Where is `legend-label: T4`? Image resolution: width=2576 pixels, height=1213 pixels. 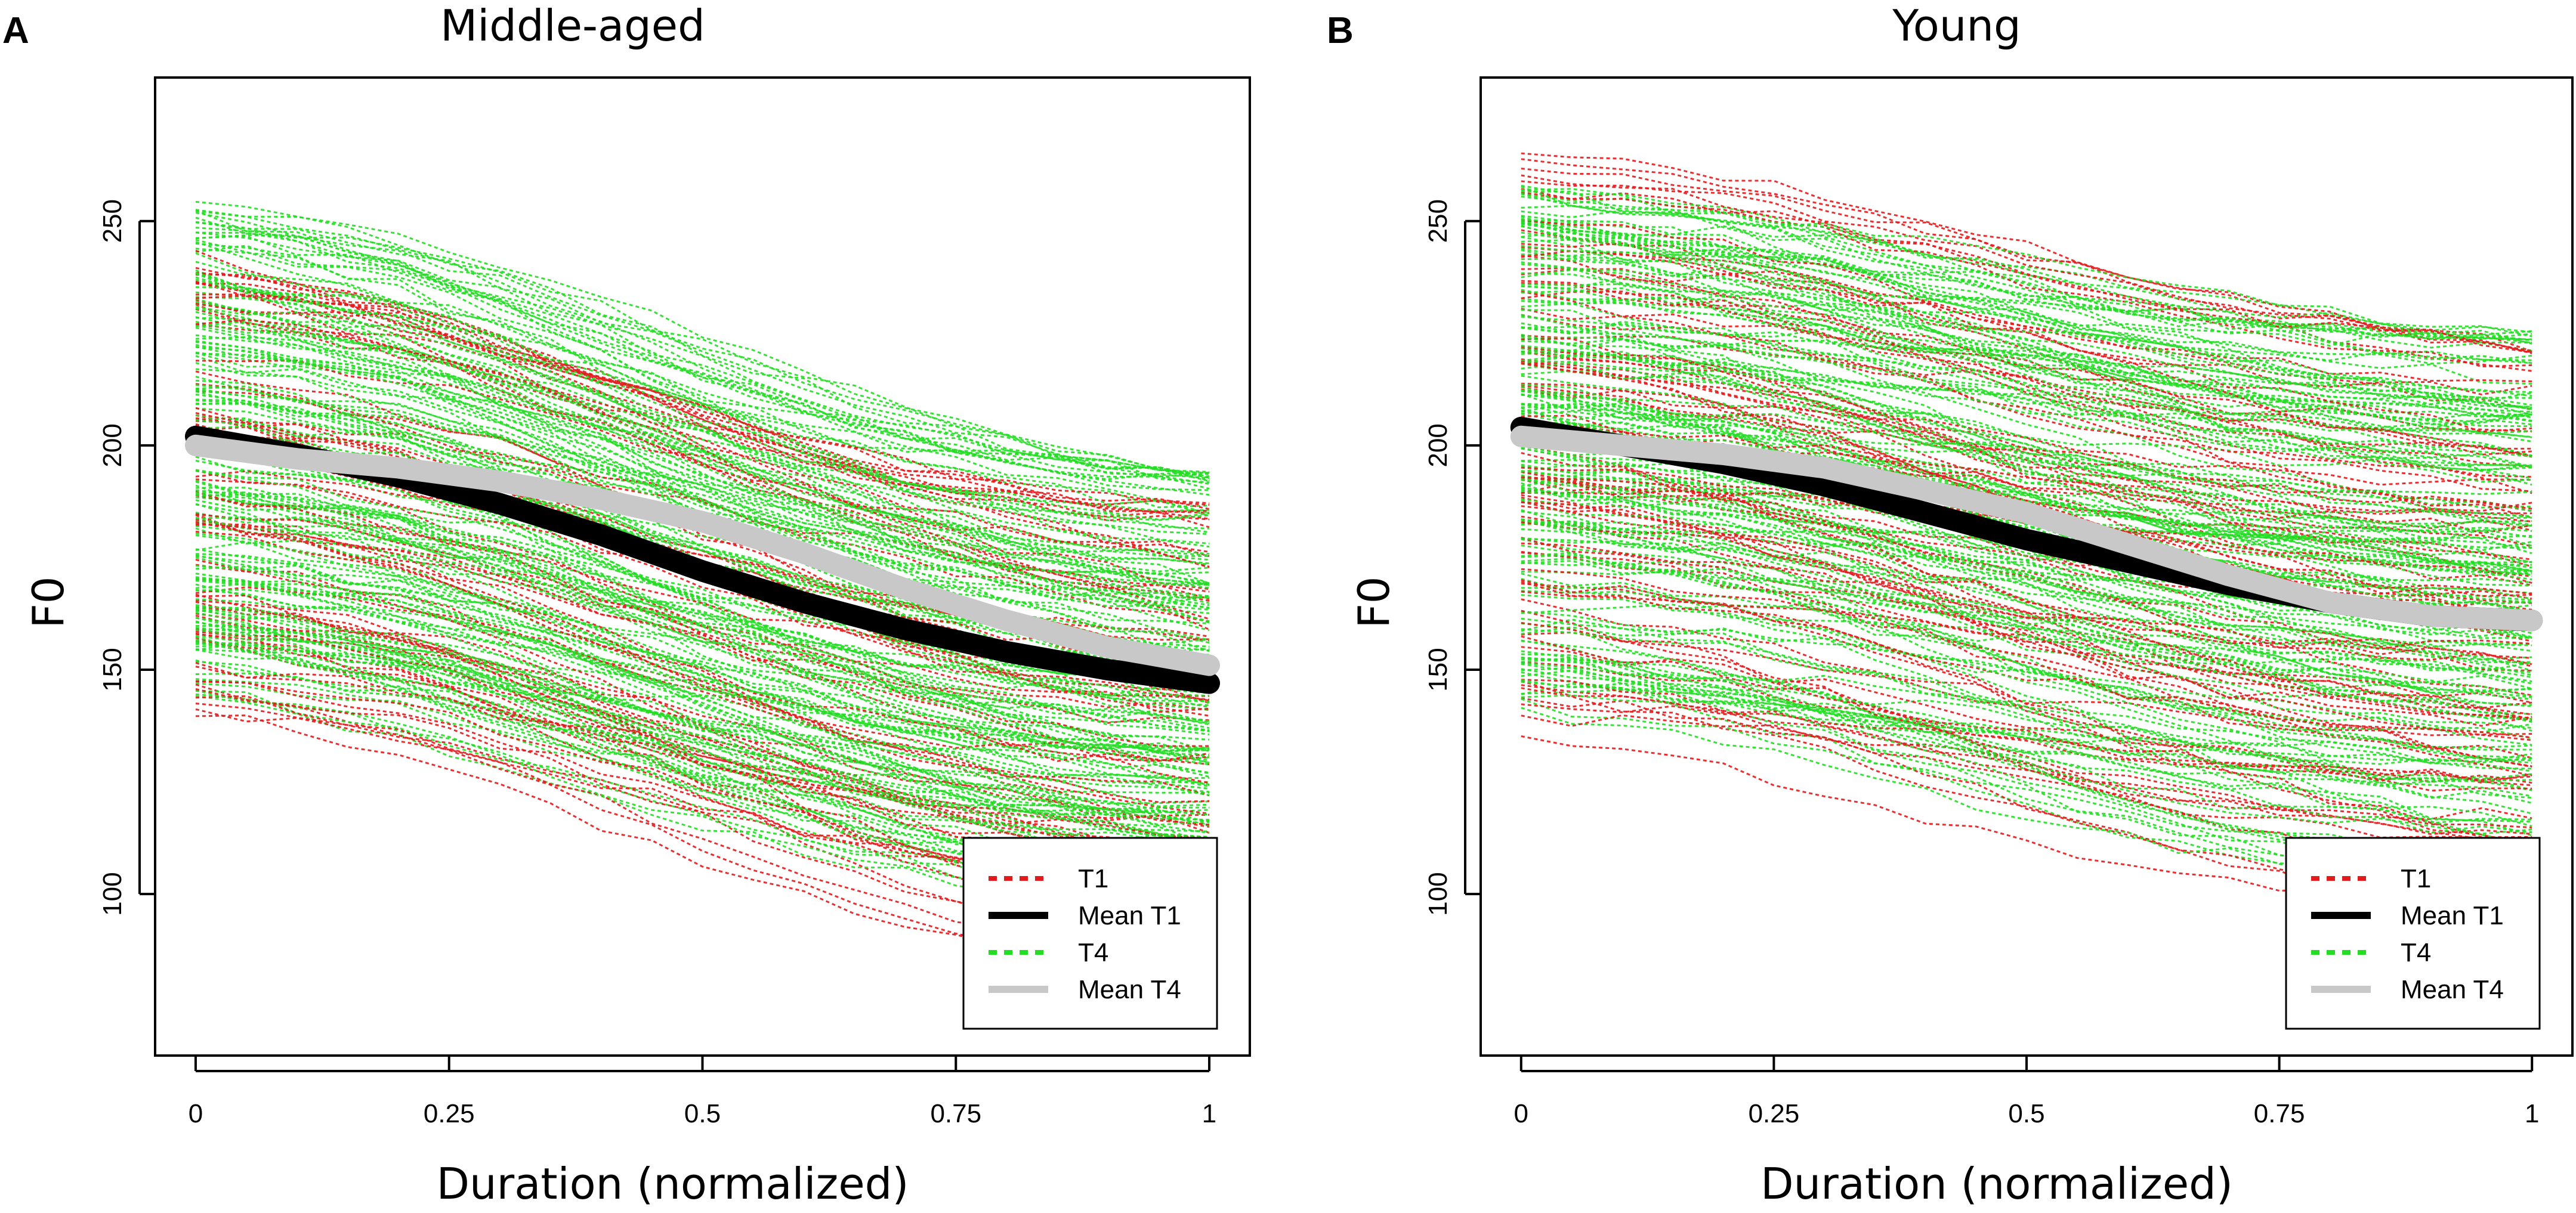
legend-label: T4 is located at coordinates (2416, 952).